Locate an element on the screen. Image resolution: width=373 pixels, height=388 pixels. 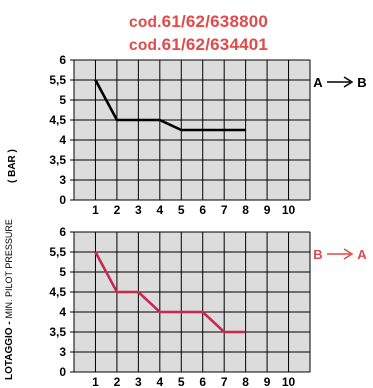
product-code-1: cod.61/62/638800 is located at coordinates (199, 21).